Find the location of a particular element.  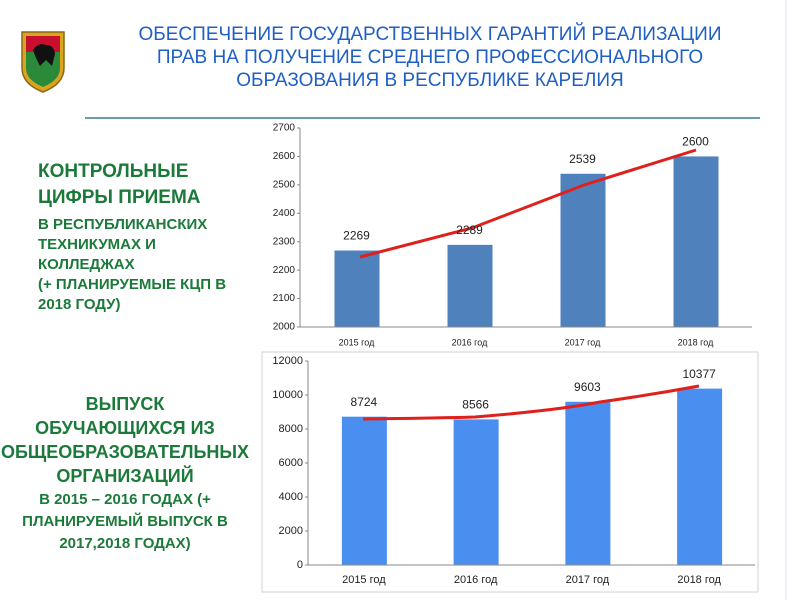

y-tick-label: 12000 is located at coordinates (287, 361).